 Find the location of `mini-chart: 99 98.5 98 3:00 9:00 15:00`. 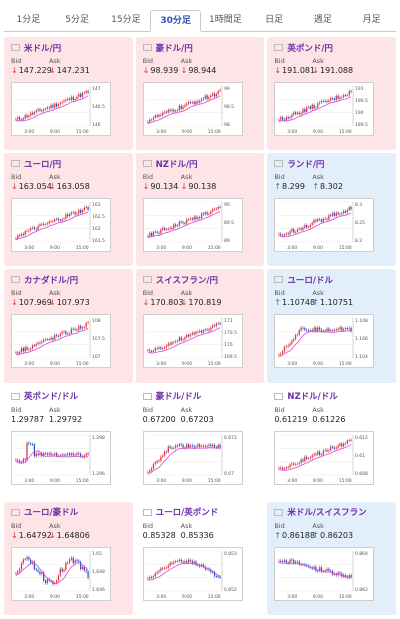

mini-chart: 99 98.5 98 3:00 9:00 15:00 is located at coordinates (192, 109).